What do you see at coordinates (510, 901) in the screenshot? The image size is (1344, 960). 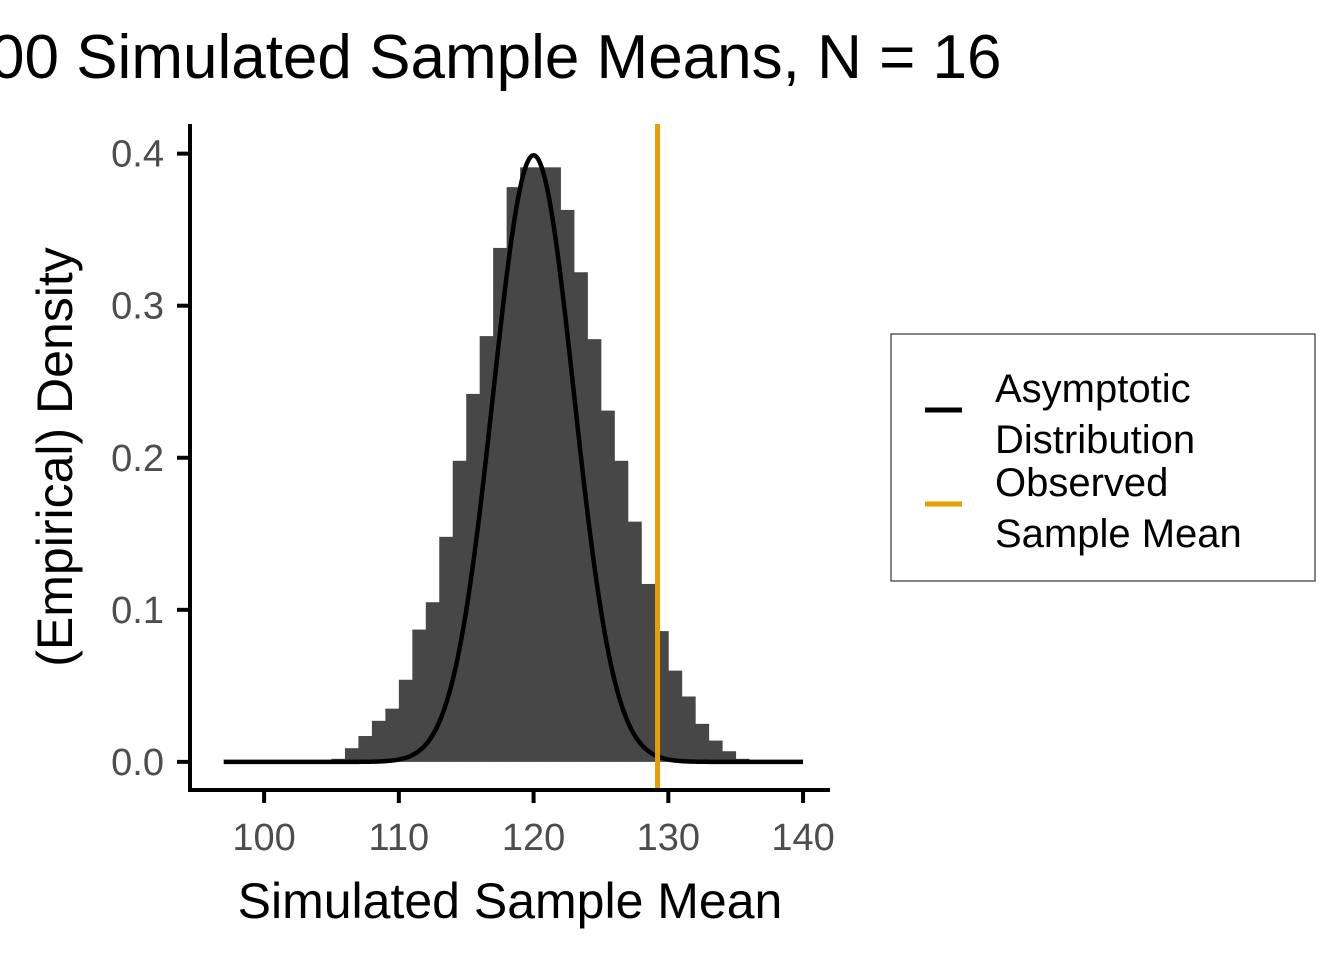 I see `x-axis-title: Simulated Sample Mean` at bounding box center [510, 901].